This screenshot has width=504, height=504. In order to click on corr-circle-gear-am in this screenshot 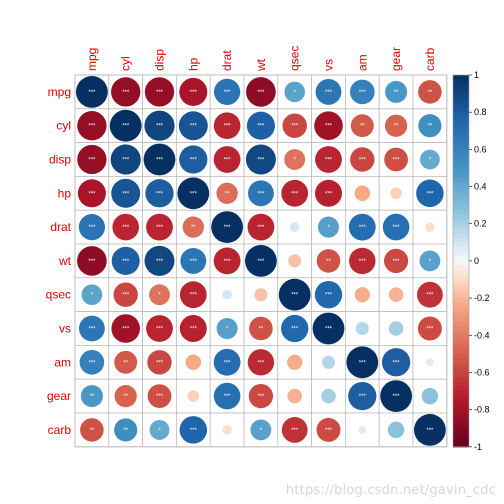, I will do `click(362, 396)`.